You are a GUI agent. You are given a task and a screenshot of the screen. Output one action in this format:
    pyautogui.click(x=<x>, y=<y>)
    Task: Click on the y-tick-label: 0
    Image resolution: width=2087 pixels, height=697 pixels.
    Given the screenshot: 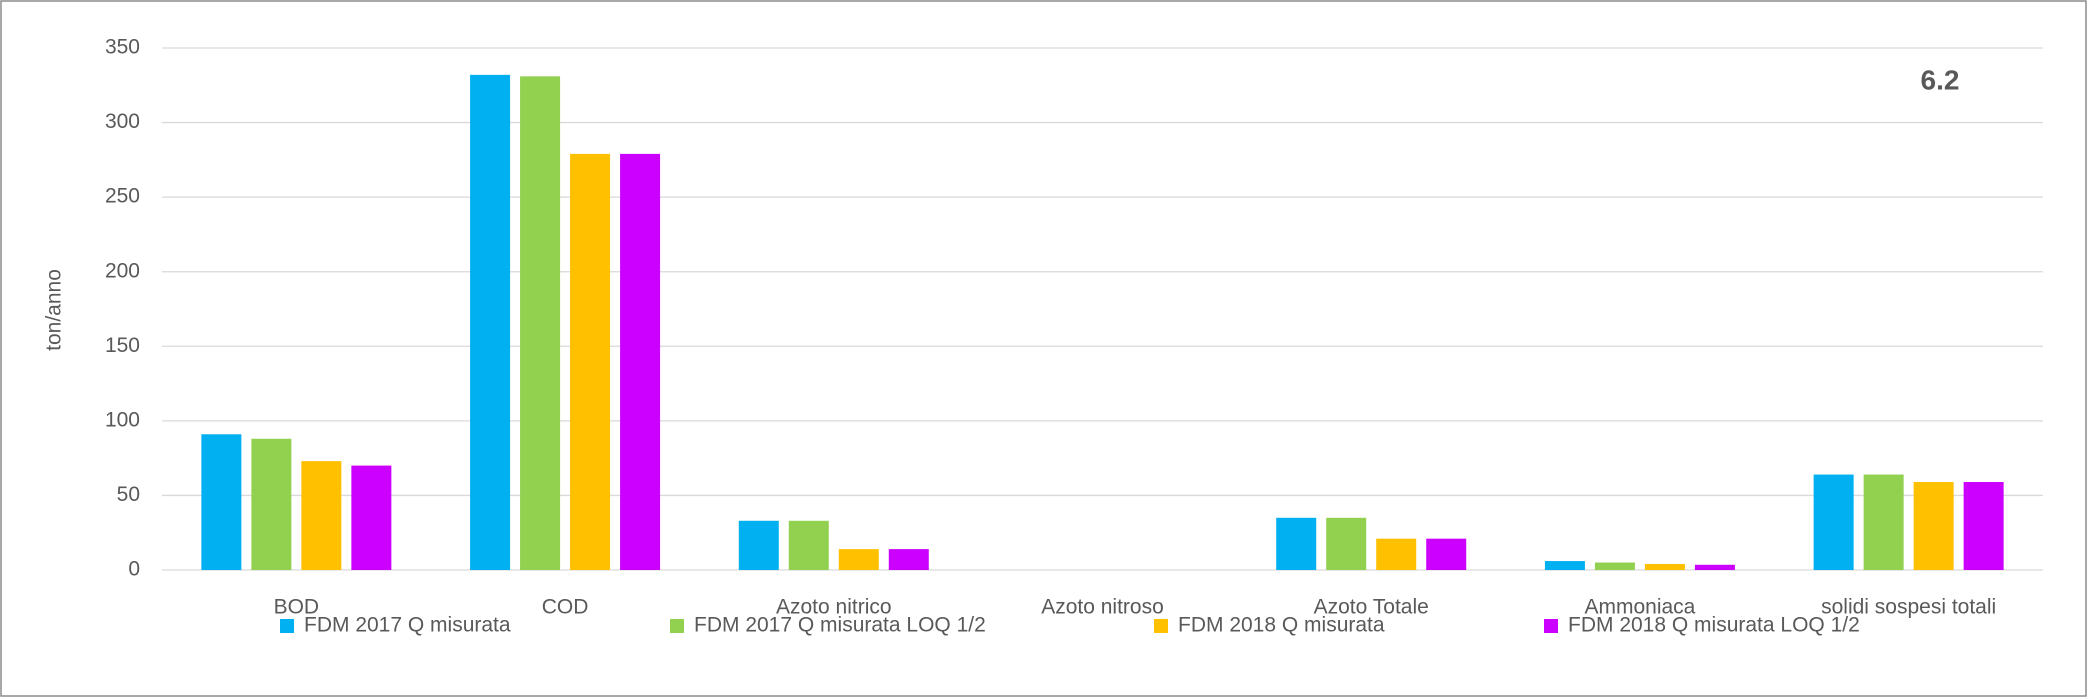 What is the action you would take?
    pyautogui.click(x=134, y=569)
    